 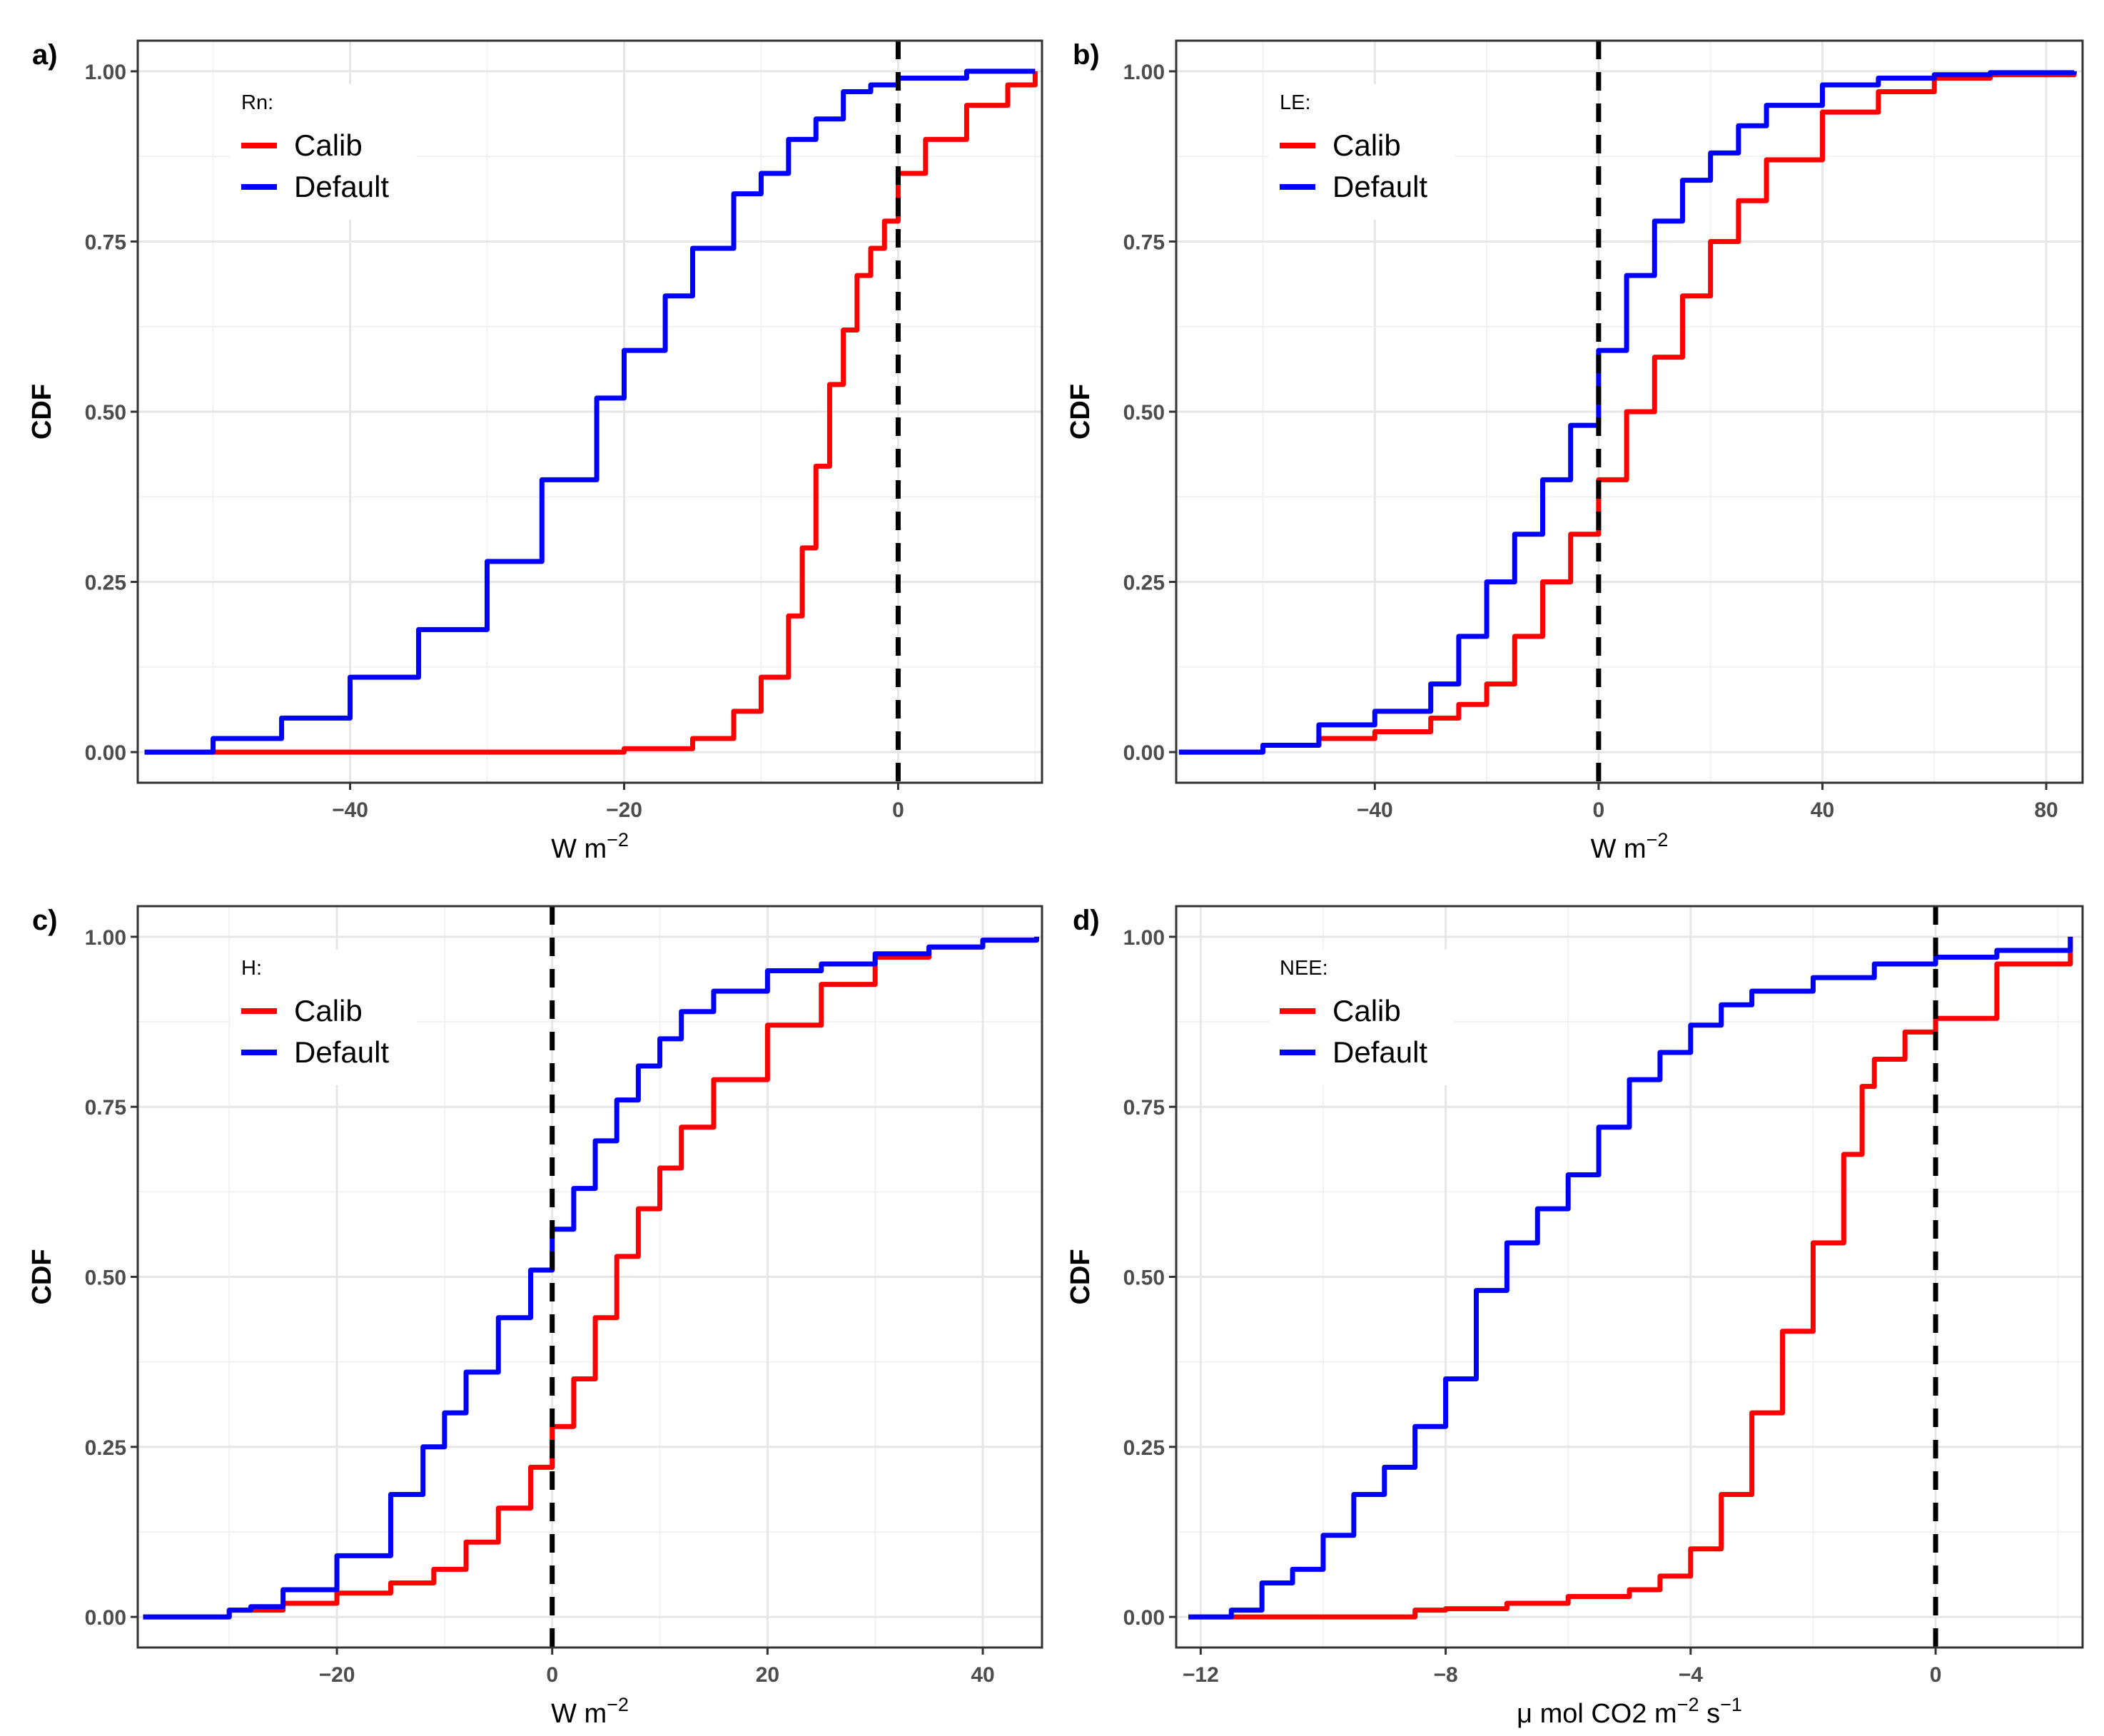 I want to click on panel-label: b), so click(x=1086, y=55).